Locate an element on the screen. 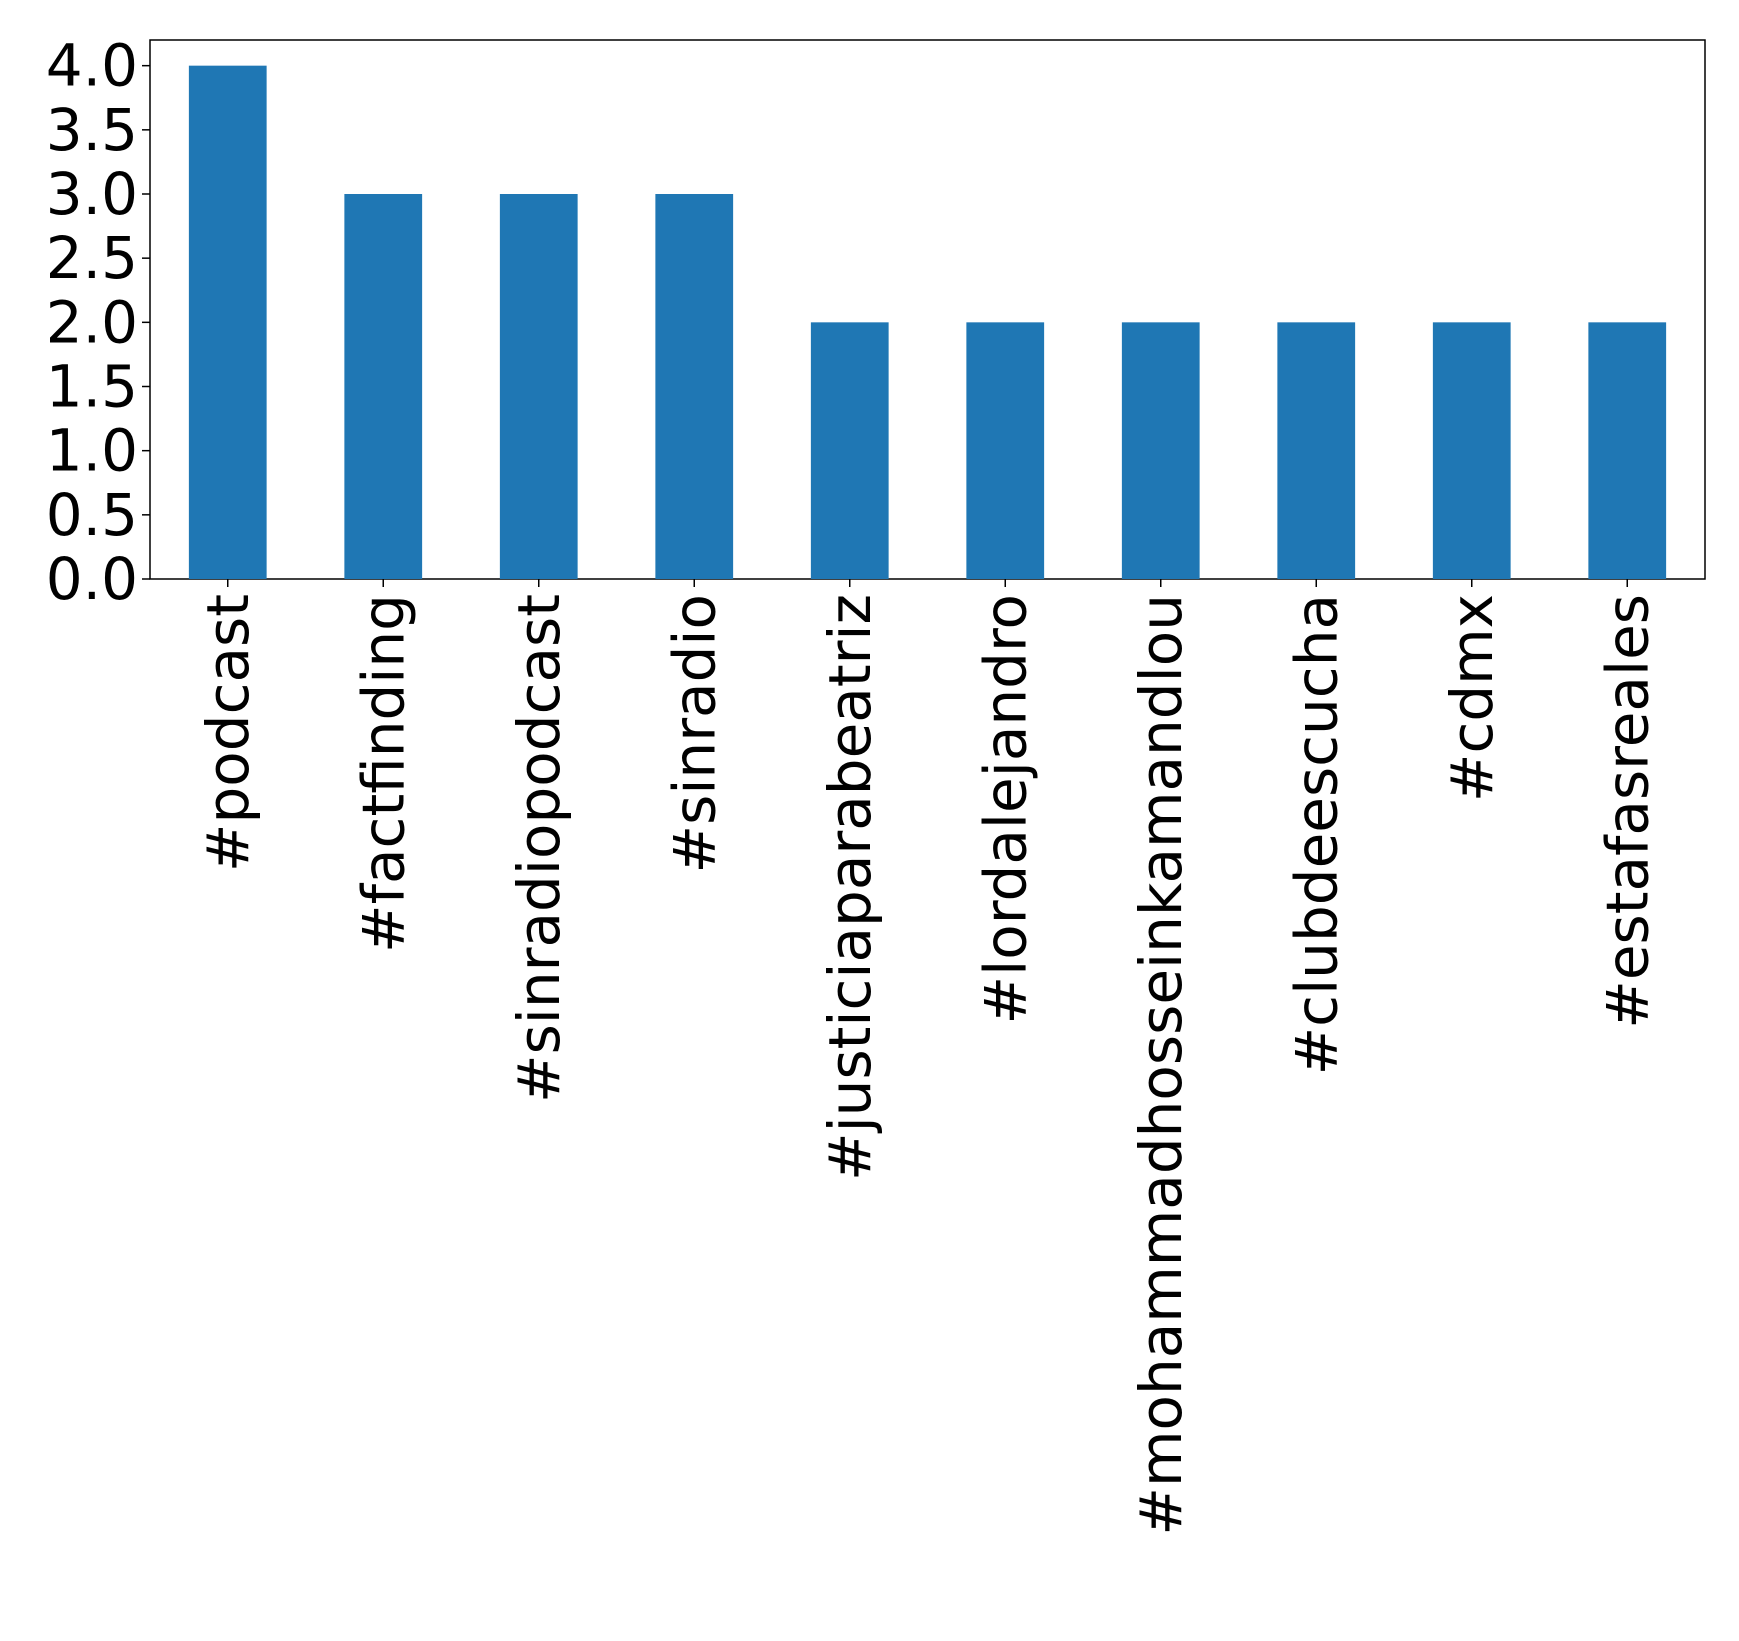  x-tick-label: #mohammadhosseinkamandlou is located at coordinates (1161, 1065).